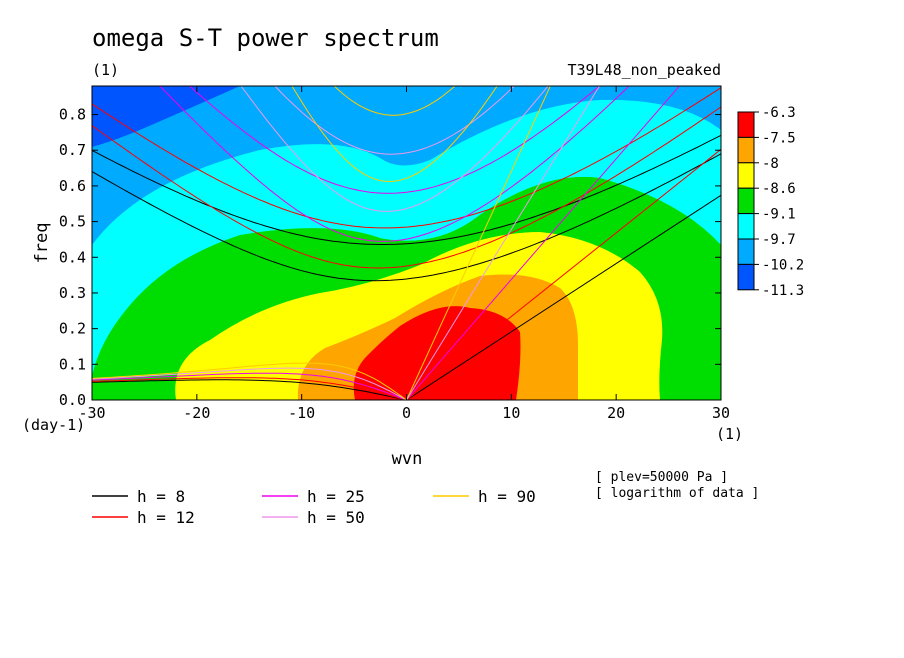  I want to click on y-tick-label: 0.1, so click(72, 364).